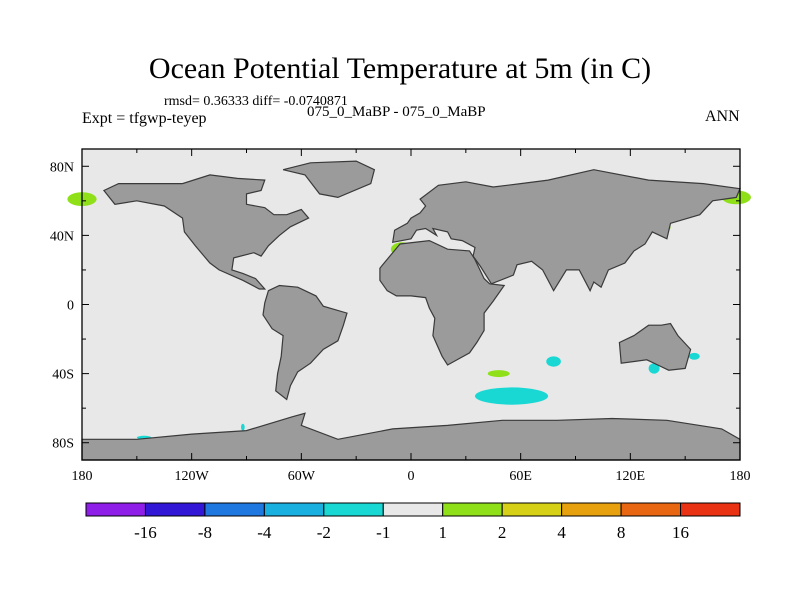  Describe the element at coordinates (243, 427) in the screenshot. I see `anomaly-patch-south-pacific-islet` at that location.